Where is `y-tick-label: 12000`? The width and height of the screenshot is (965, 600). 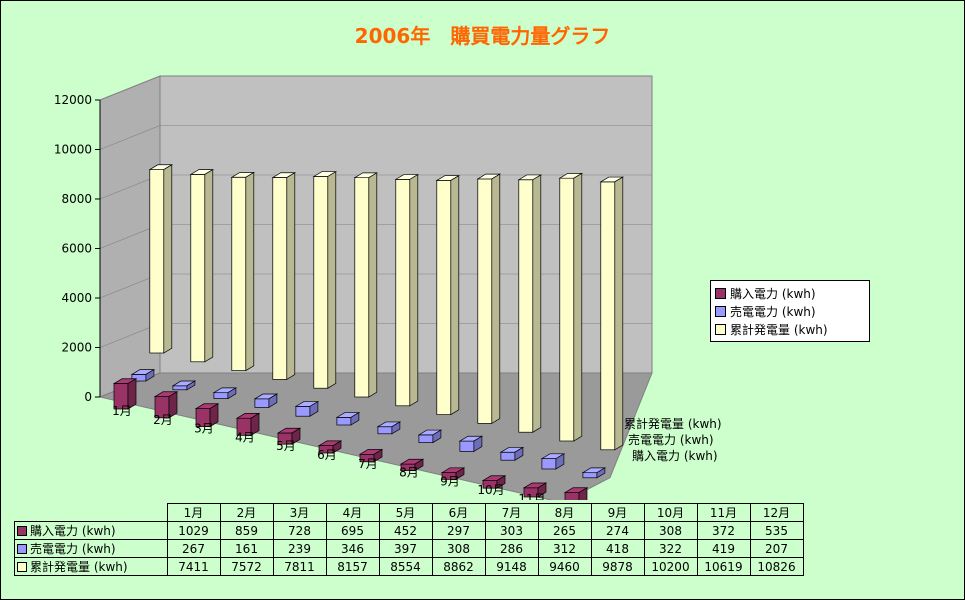 y-tick-label: 12000 is located at coordinates (73, 100).